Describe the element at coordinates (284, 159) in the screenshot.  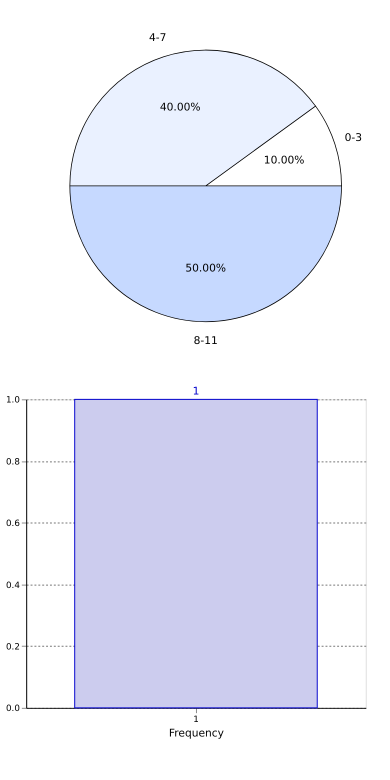
I see `data-label: 10.00%` at that location.